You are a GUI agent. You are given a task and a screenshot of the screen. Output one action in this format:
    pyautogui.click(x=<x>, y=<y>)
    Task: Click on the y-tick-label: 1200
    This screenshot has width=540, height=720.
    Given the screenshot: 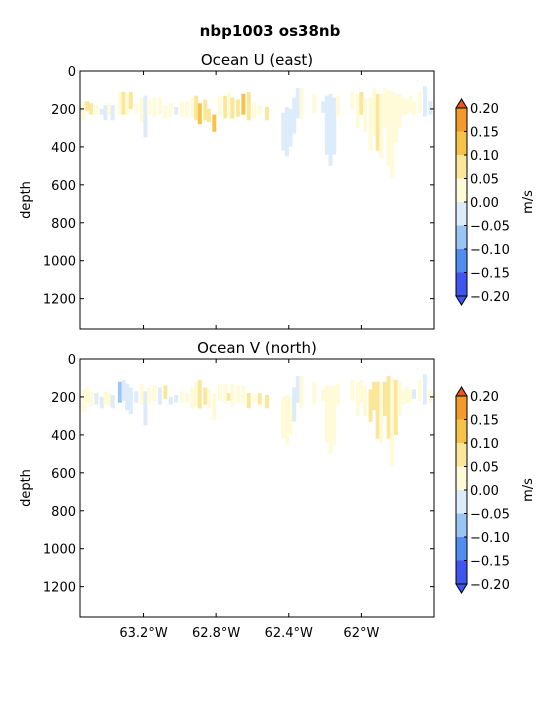 What is the action you would take?
    pyautogui.click(x=59, y=300)
    